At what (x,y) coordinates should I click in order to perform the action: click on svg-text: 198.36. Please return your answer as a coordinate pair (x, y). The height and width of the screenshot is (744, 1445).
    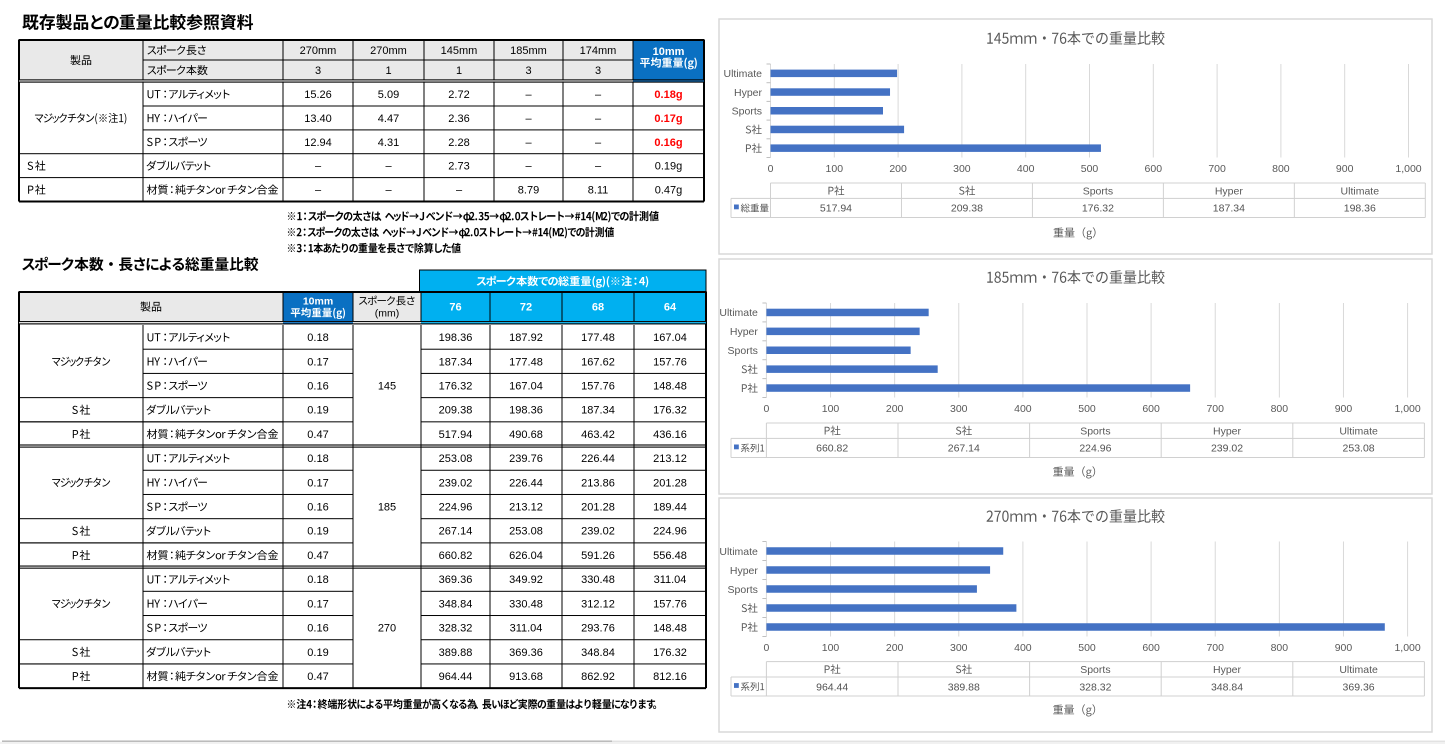
    Looking at the image, I should click on (1360, 209).